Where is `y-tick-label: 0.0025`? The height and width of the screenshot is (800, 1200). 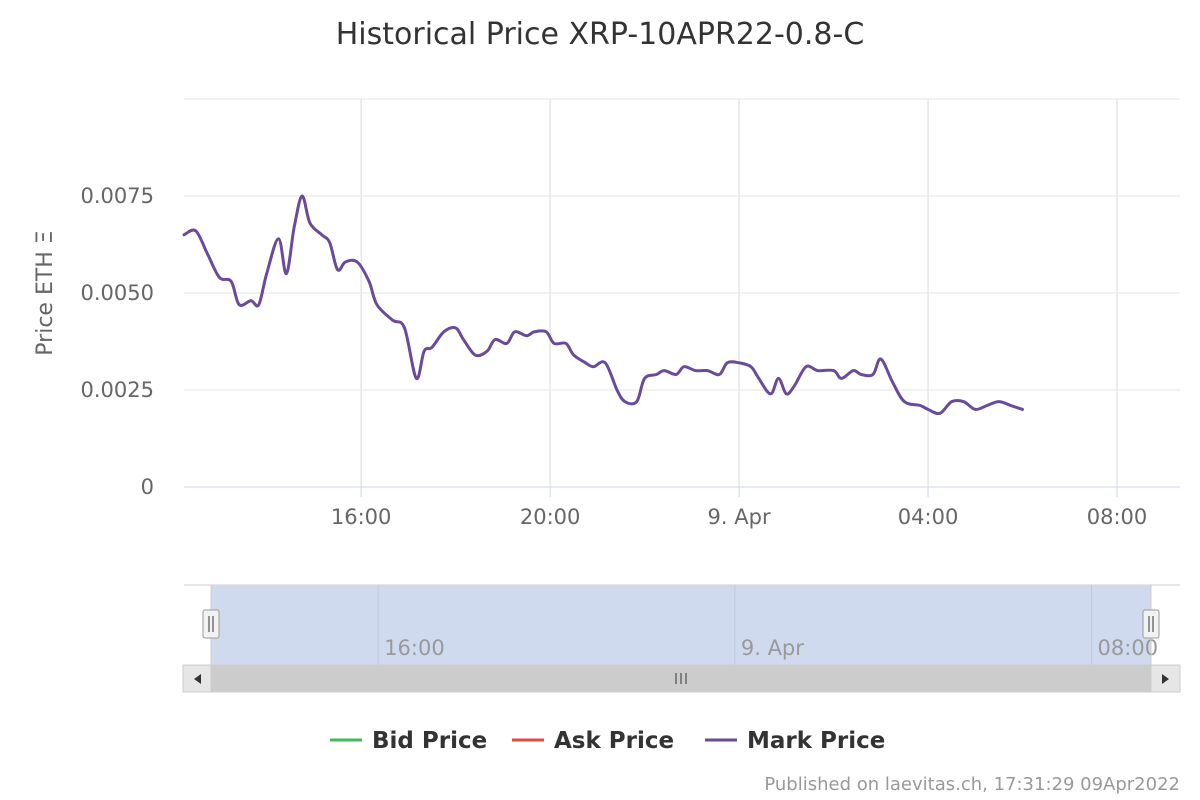
y-tick-label: 0.0025 is located at coordinates (117, 390).